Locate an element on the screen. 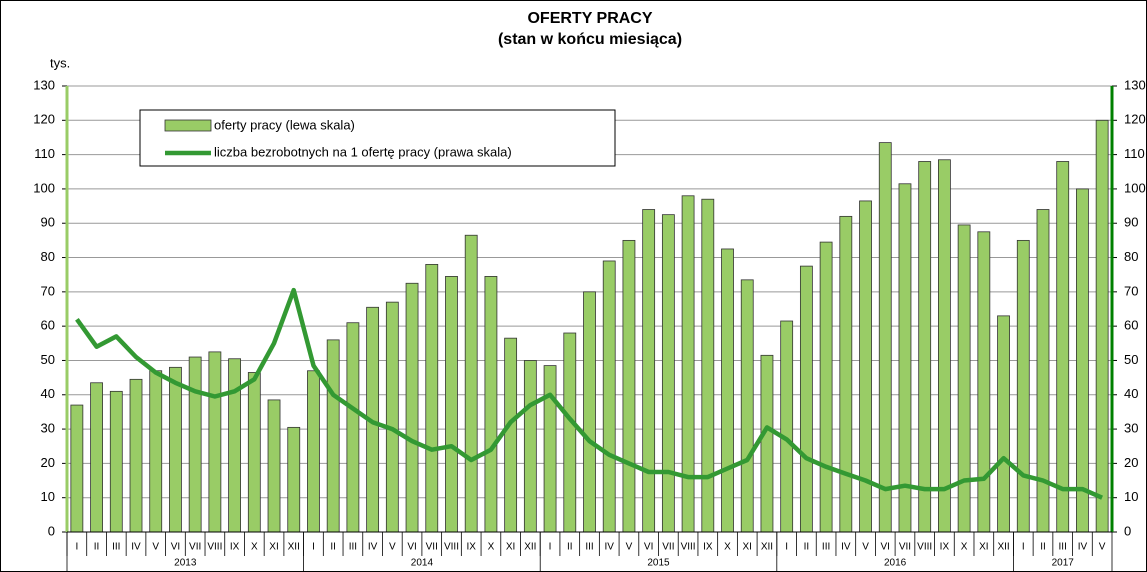 The image size is (1147, 572). y2-tick-label: 0 is located at coordinates (1127, 530).